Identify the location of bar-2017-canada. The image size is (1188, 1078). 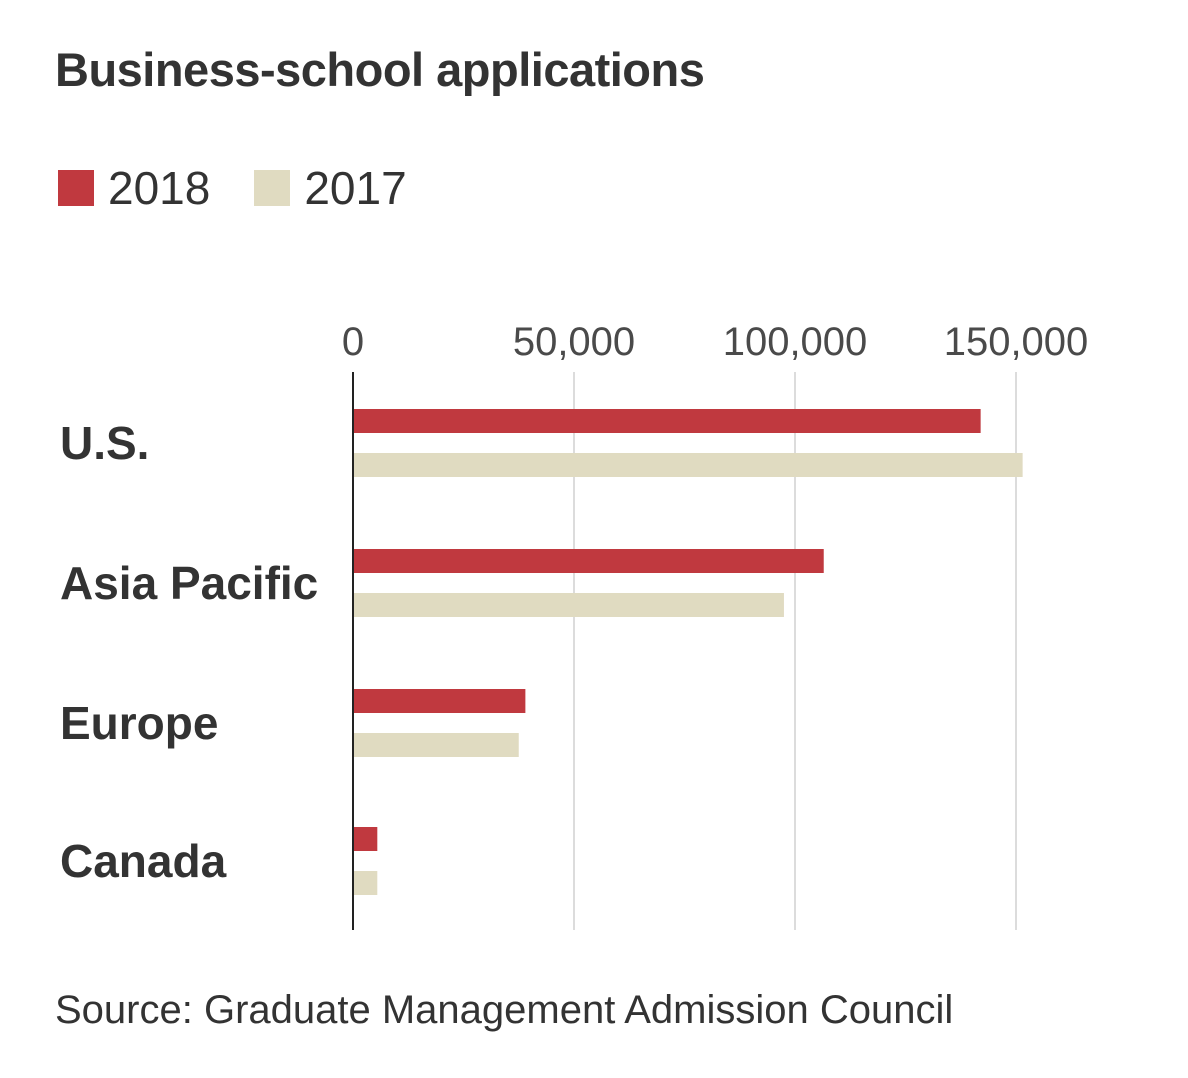
(365, 883).